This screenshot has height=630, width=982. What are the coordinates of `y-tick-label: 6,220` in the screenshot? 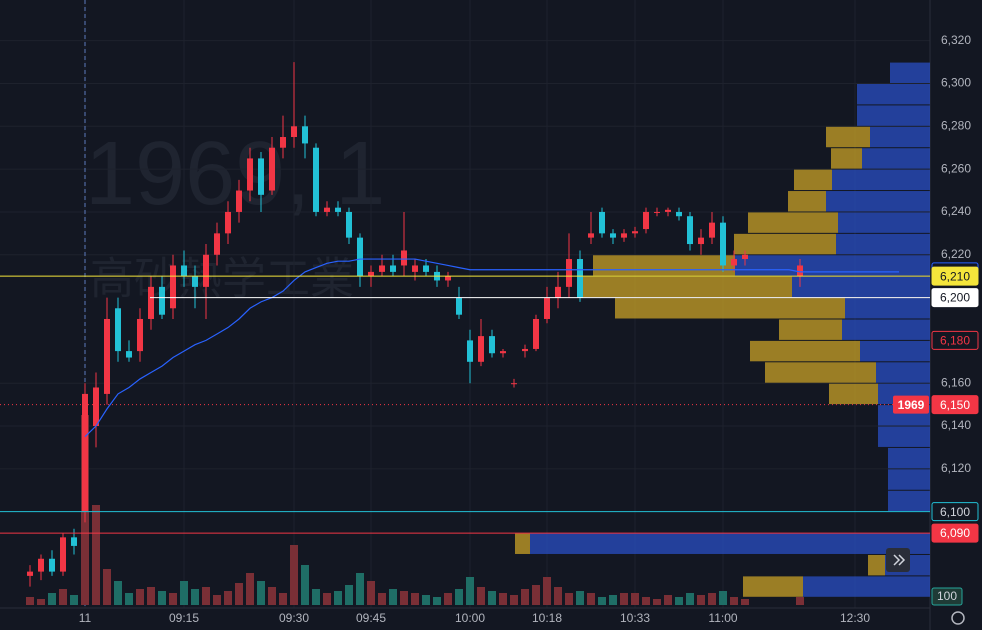 It's located at (956, 254).